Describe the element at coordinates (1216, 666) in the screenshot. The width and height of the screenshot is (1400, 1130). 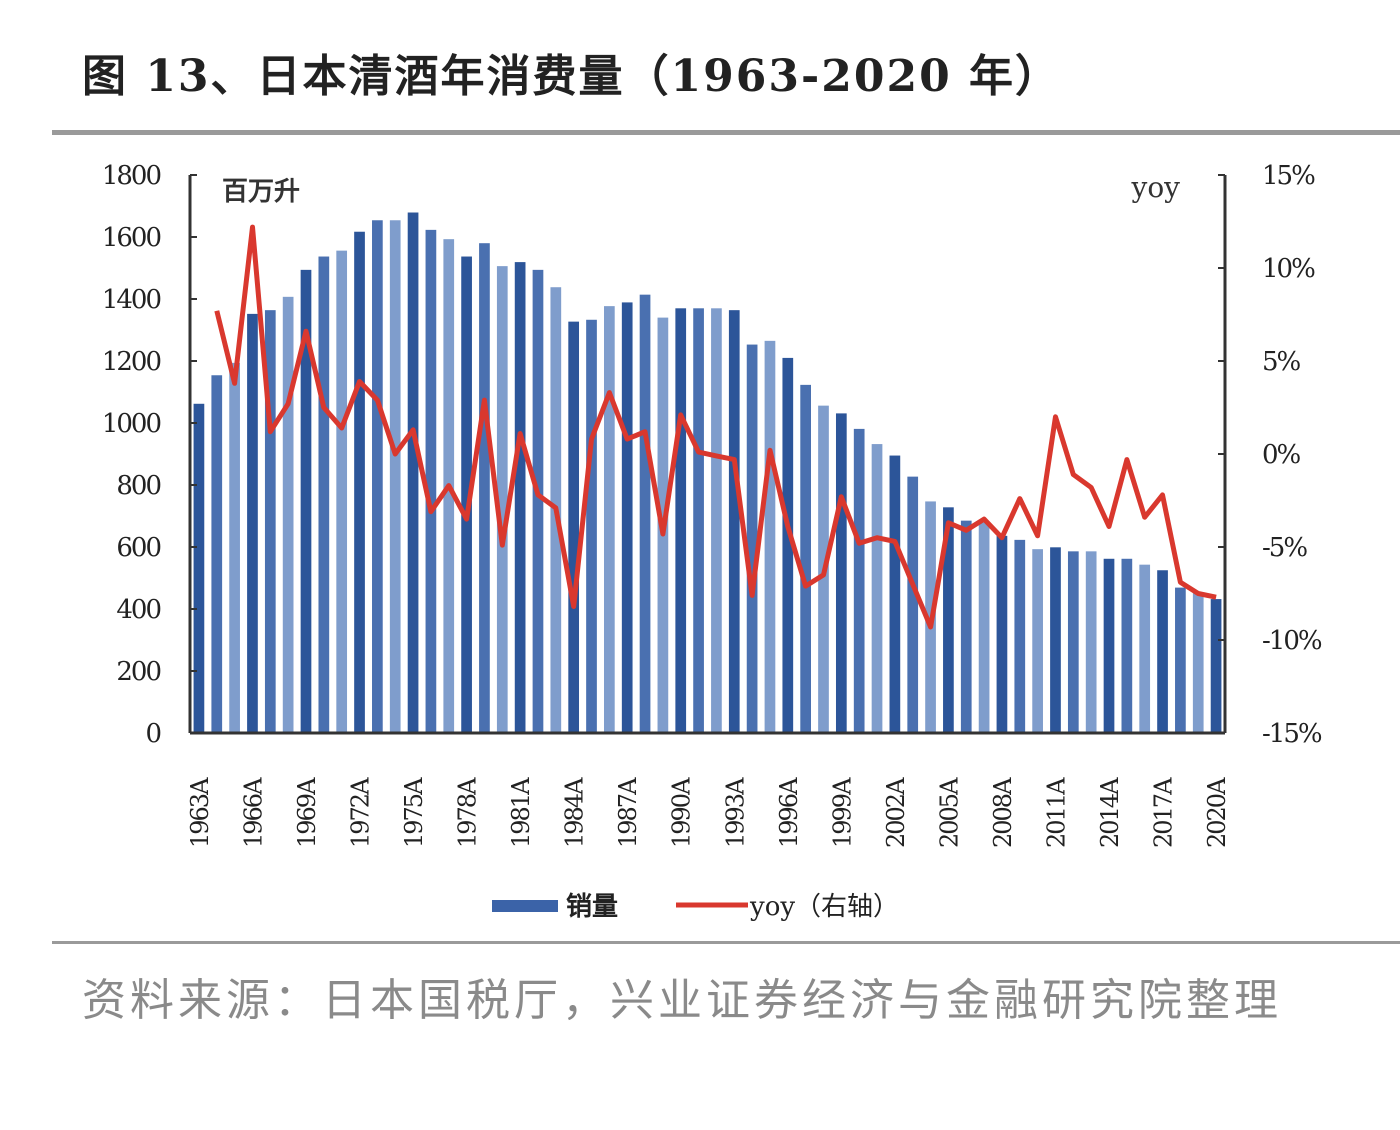
I see `bar-2020A` at that location.